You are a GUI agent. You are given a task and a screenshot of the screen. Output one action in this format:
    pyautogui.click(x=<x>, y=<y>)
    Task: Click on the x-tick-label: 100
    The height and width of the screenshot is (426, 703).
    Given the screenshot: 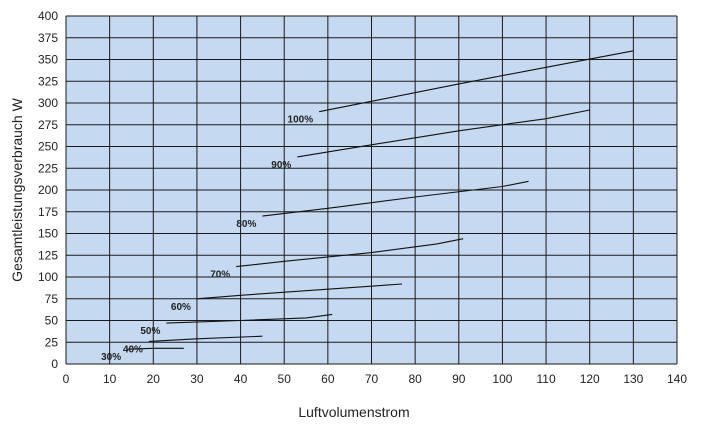 What is the action you would take?
    pyautogui.click(x=502, y=379)
    